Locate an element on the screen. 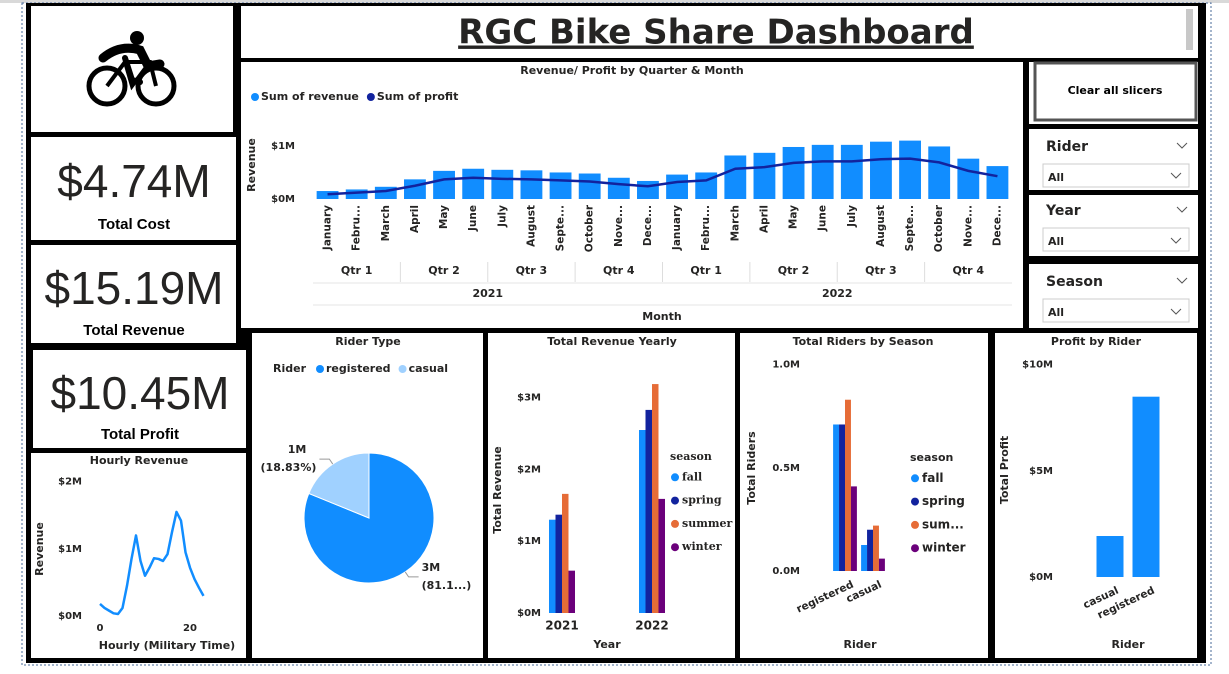  y-axis-title: Total Riders is located at coordinates (751, 468).